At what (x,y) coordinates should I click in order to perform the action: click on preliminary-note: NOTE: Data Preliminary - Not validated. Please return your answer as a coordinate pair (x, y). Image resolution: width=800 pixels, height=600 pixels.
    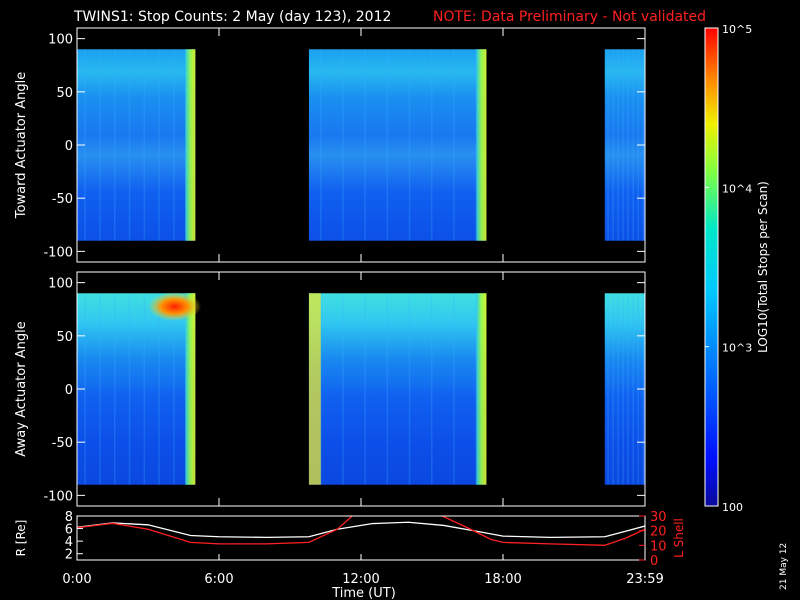
    Looking at the image, I should click on (569, 17).